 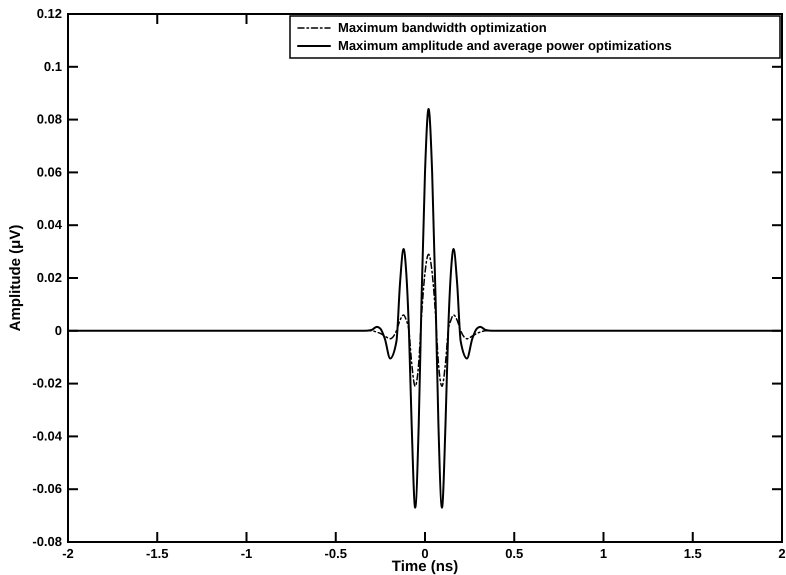 I want to click on x-axis-title: Time (ns), so click(x=425, y=566).